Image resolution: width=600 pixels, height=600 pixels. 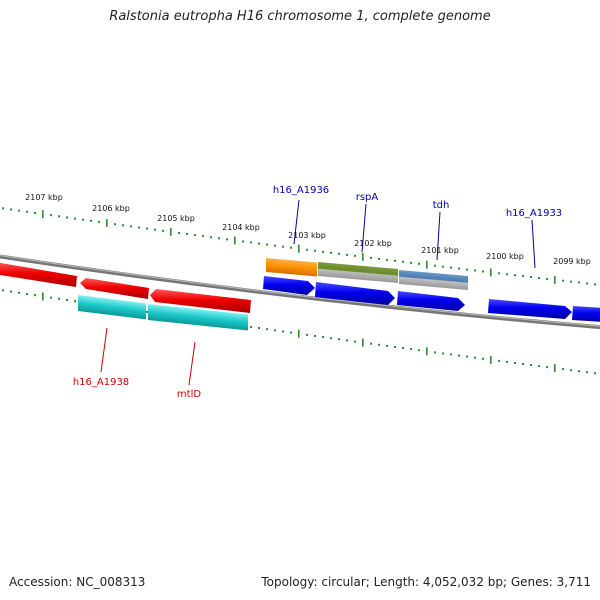 What do you see at coordinates (431, 299) in the screenshot?
I see `forward-strand-genes` at bounding box center [431, 299].